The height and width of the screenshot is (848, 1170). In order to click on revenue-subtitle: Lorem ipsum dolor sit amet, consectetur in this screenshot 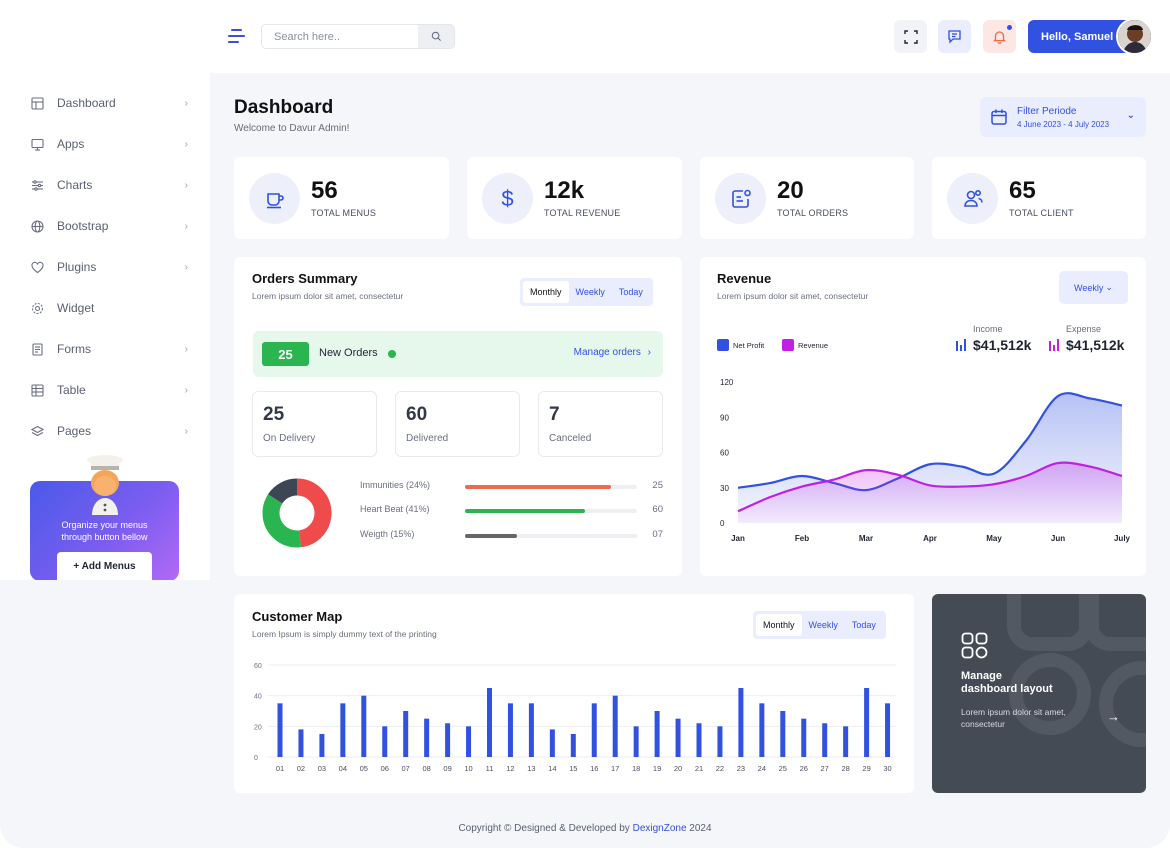, I will do `click(793, 296)`.